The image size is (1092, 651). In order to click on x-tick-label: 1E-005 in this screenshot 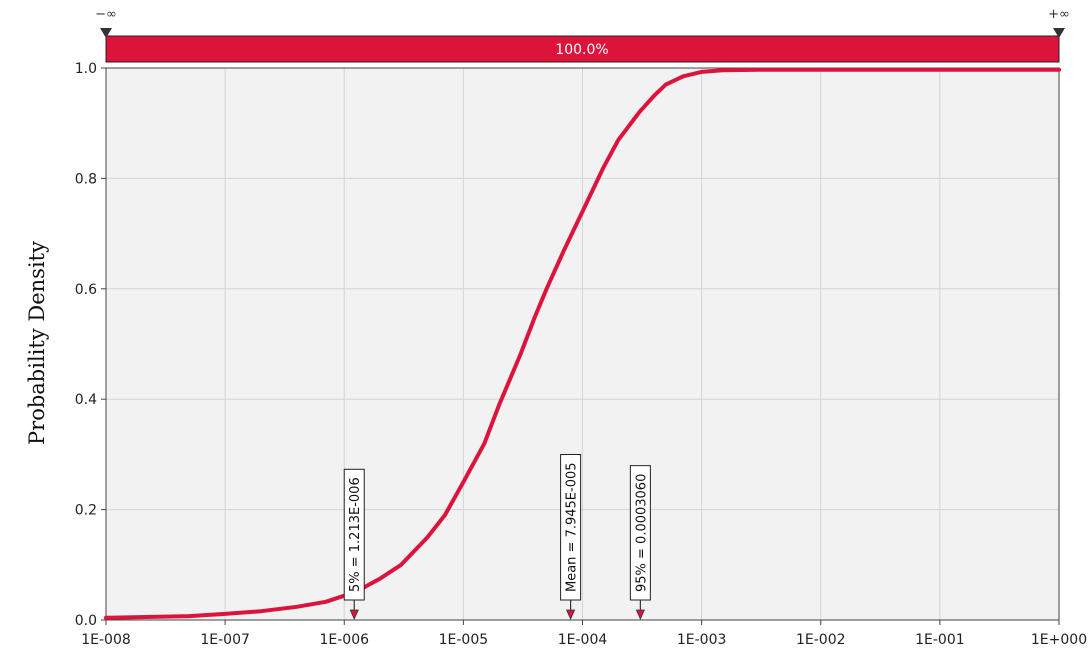, I will do `click(464, 640)`.